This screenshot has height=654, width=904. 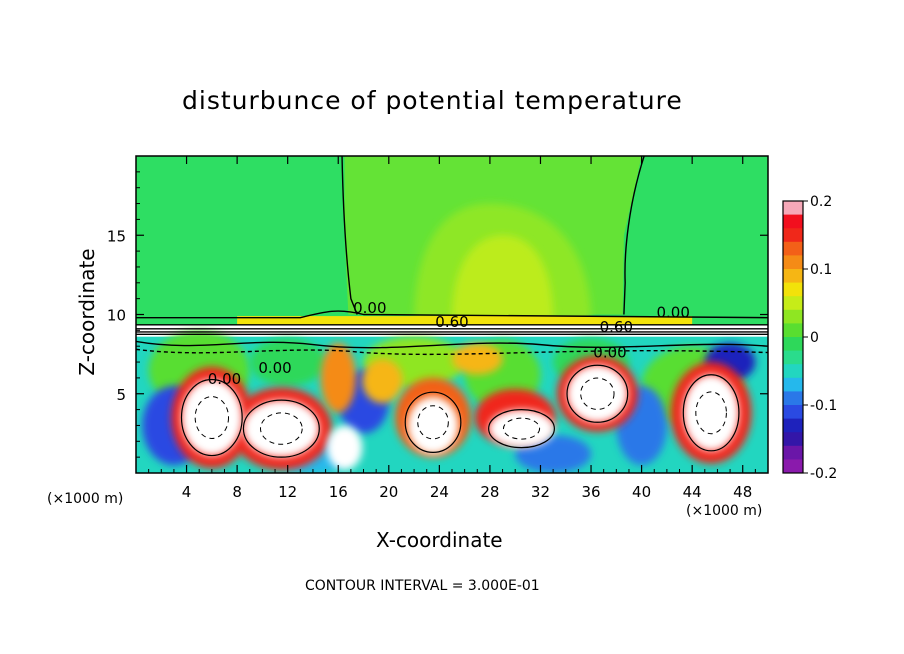 What do you see at coordinates (422, 586) in the screenshot?
I see `contour-interval-text: CONTOUR INTERVAL = 3.000E-01` at bounding box center [422, 586].